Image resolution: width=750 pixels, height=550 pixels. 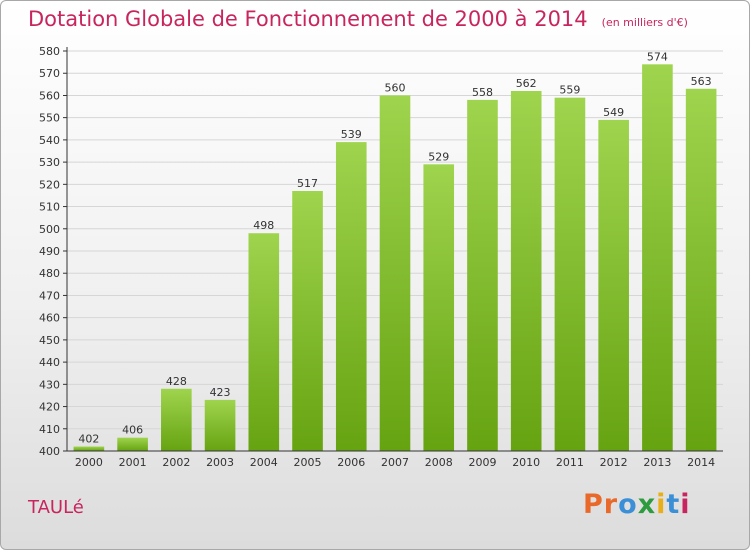 I want to click on bar-2001, so click(x=132, y=444).